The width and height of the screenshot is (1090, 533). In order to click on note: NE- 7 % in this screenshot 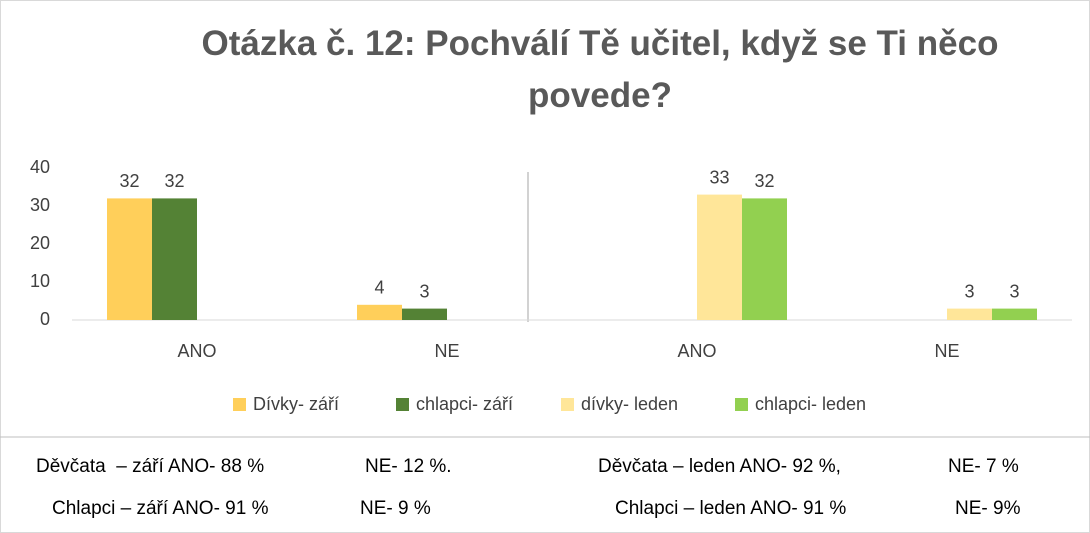, I will do `click(983, 466)`.